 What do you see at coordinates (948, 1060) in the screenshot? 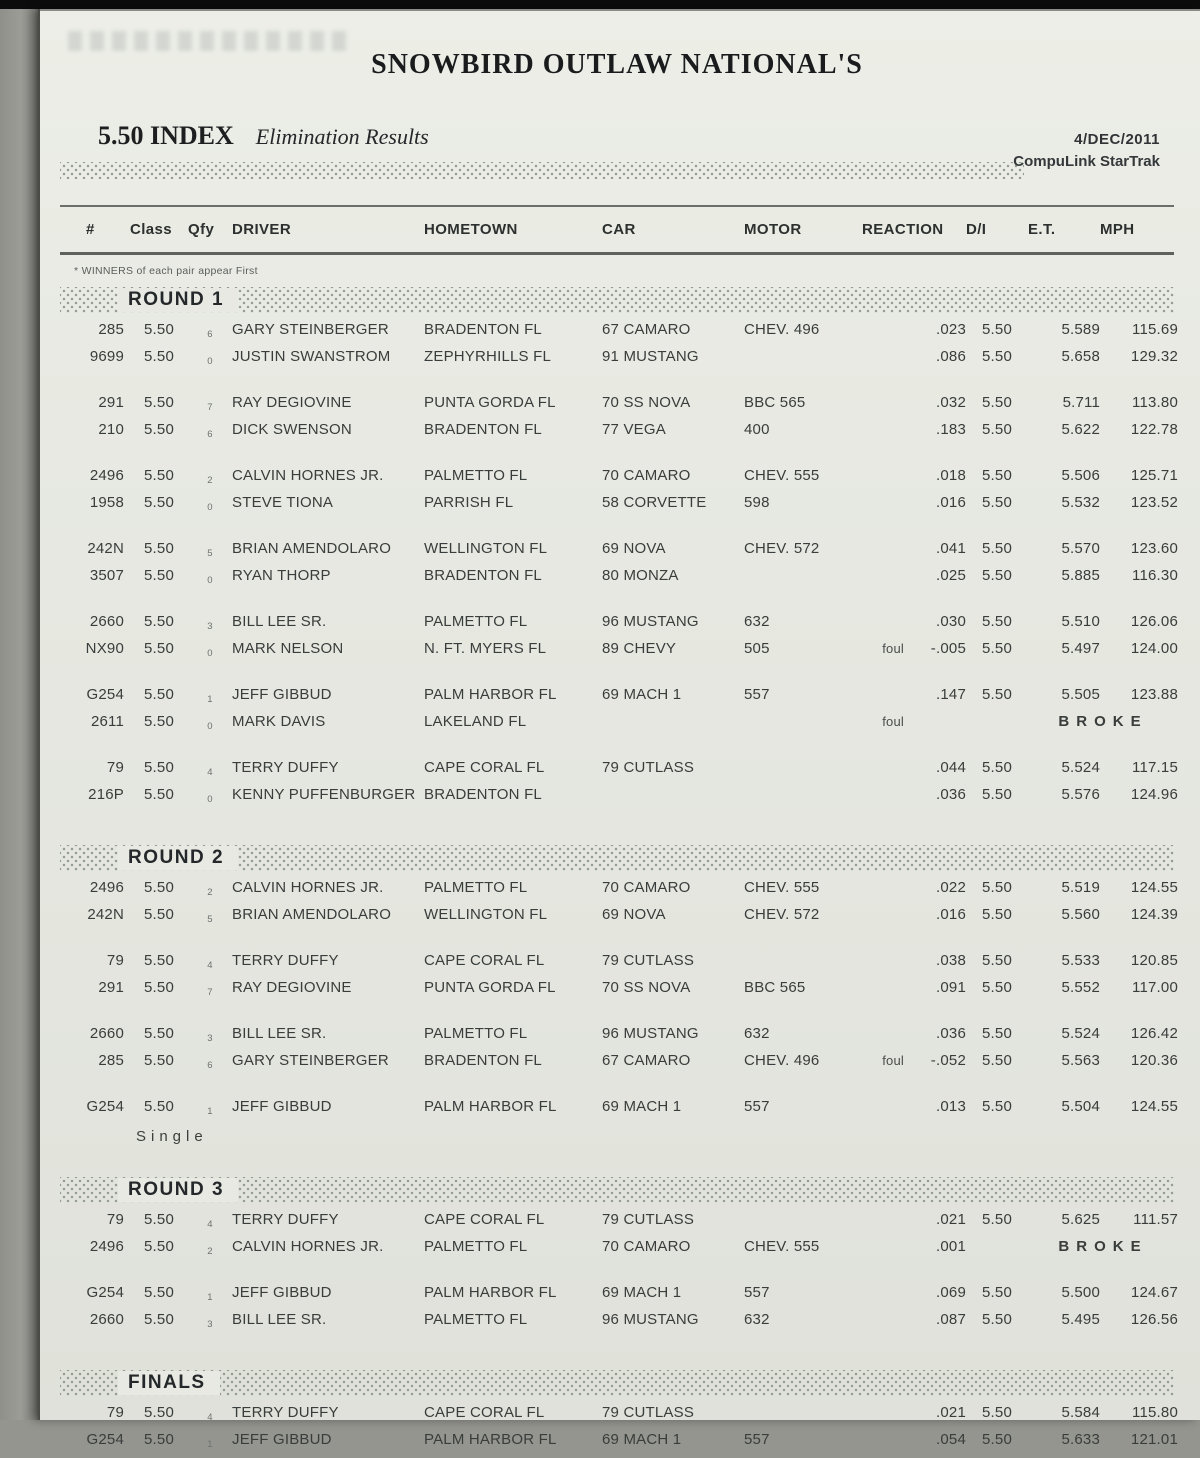
I see `reaction-time: -.052` at bounding box center [948, 1060].